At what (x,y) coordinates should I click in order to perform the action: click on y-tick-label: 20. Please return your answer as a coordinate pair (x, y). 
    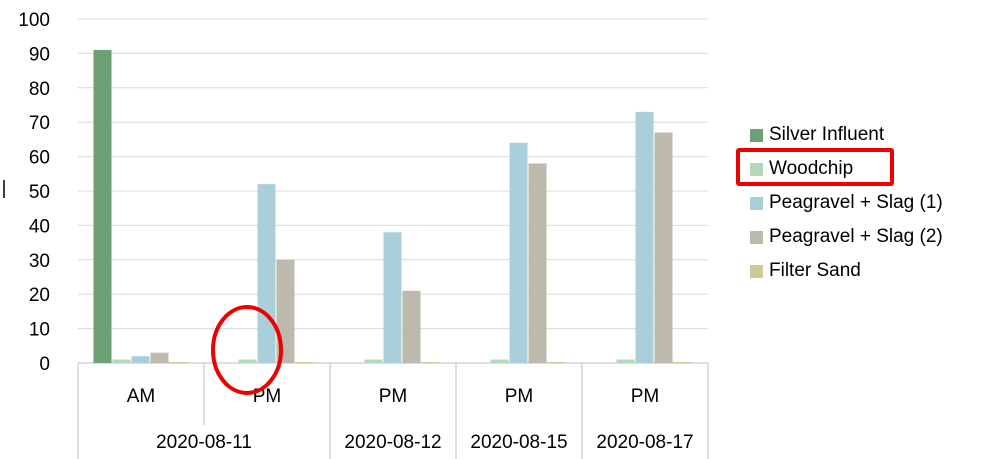
    Looking at the image, I should click on (39, 295).